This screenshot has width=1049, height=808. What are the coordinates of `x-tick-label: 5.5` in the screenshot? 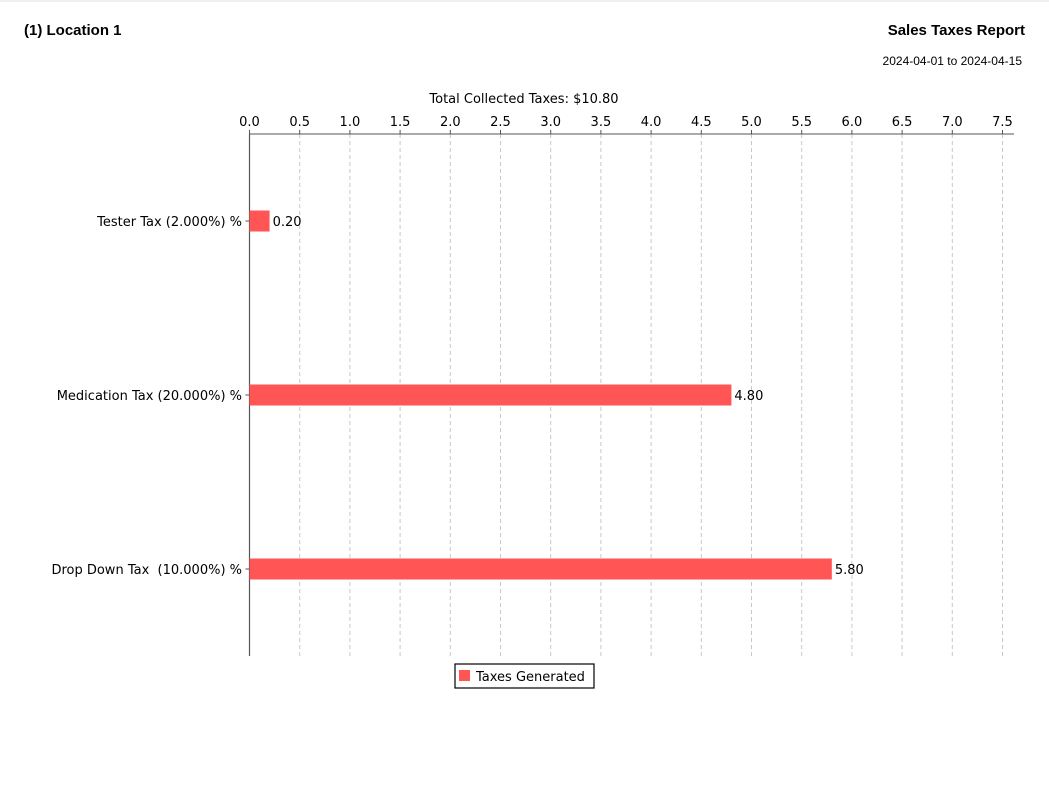 It's located at (801, 122).